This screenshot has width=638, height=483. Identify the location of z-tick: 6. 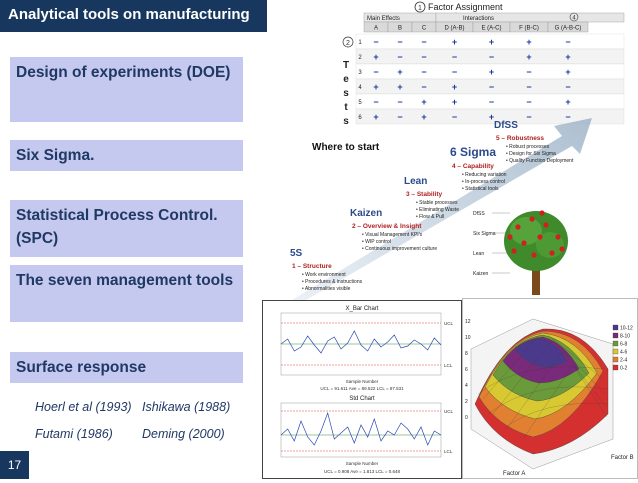
(466, 370).